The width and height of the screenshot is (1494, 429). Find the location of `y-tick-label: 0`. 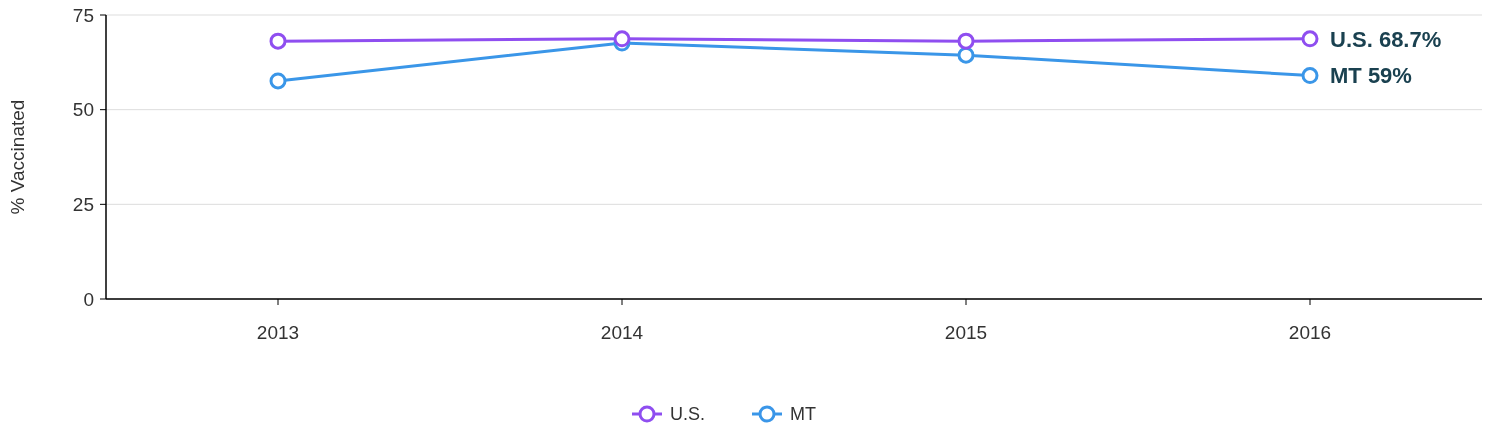

y-tick-label: 0 is located at coordinates (88, 299).